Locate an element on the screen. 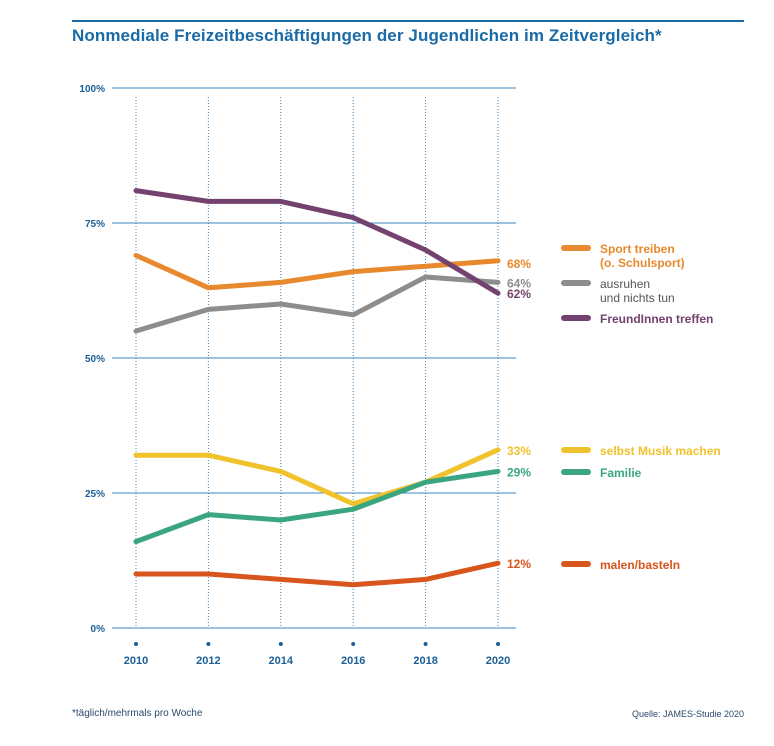  series-line-ausruhen is located at coordinates (317, 304).